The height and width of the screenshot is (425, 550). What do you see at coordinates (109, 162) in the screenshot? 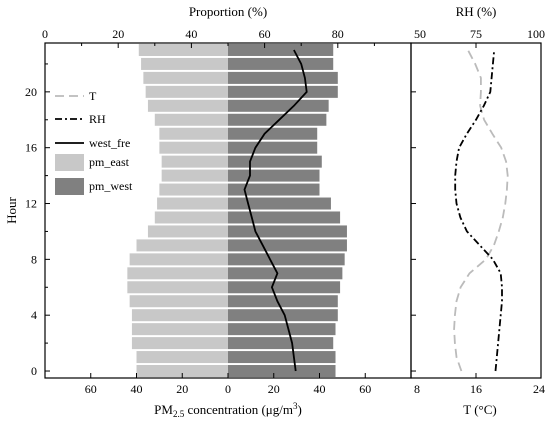
I see `legend-label: pm_east` at bounding box center [109, 162].